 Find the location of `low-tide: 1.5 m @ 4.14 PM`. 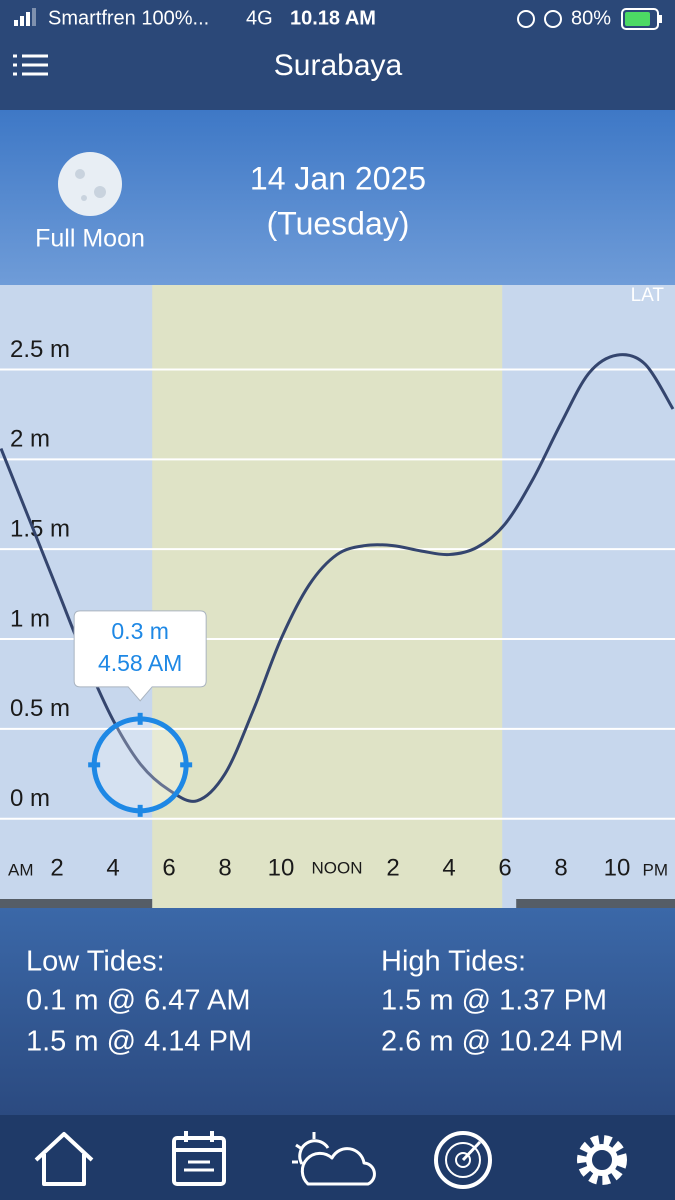

low-tide: 1.5 m @ 4.14 PM is located at coordinates (139, 1042).